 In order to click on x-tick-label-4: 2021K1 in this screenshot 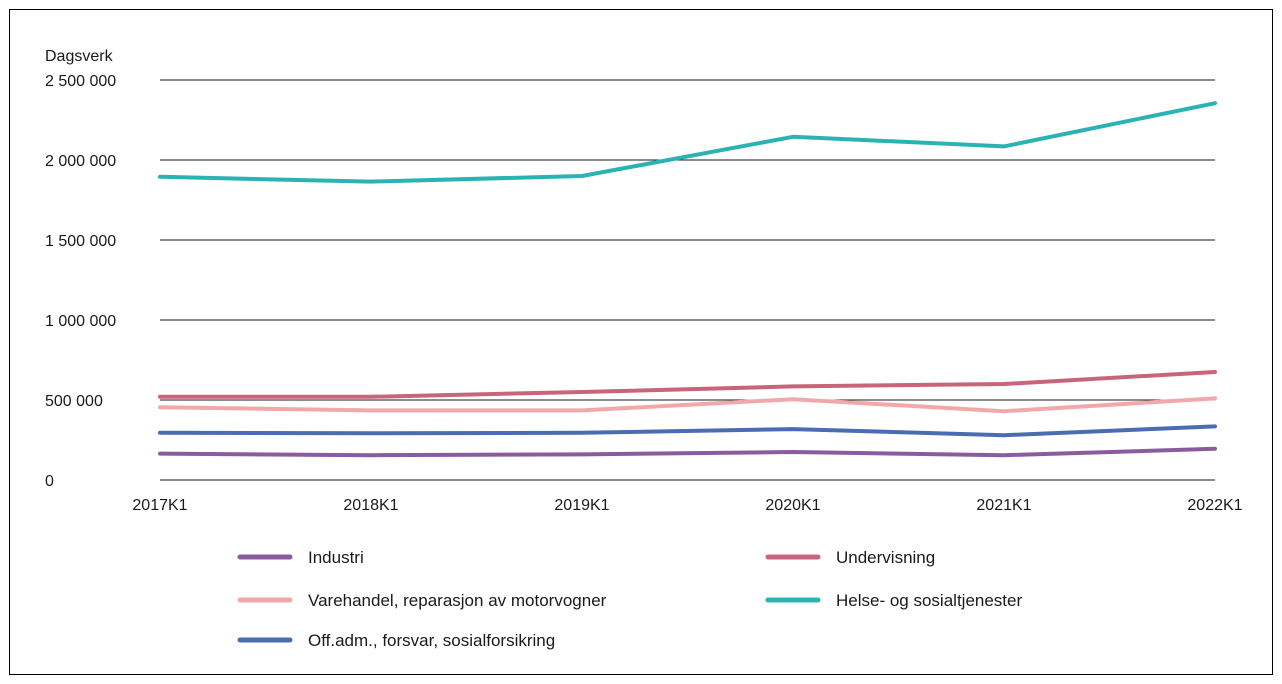, I will do `click(1003, 505)`.